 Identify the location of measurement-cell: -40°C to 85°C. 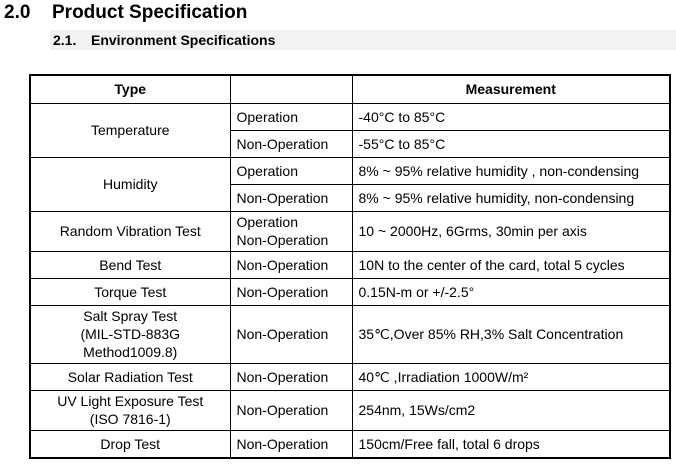
(511, 116).